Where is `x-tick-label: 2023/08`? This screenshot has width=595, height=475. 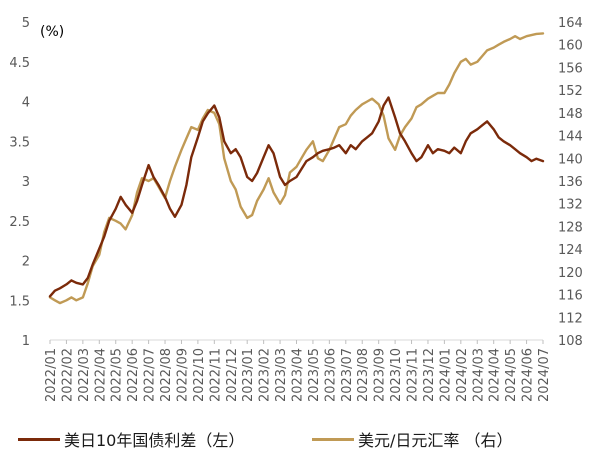
x-tick-label: 2023/08 is located at coordinates (363, 375).